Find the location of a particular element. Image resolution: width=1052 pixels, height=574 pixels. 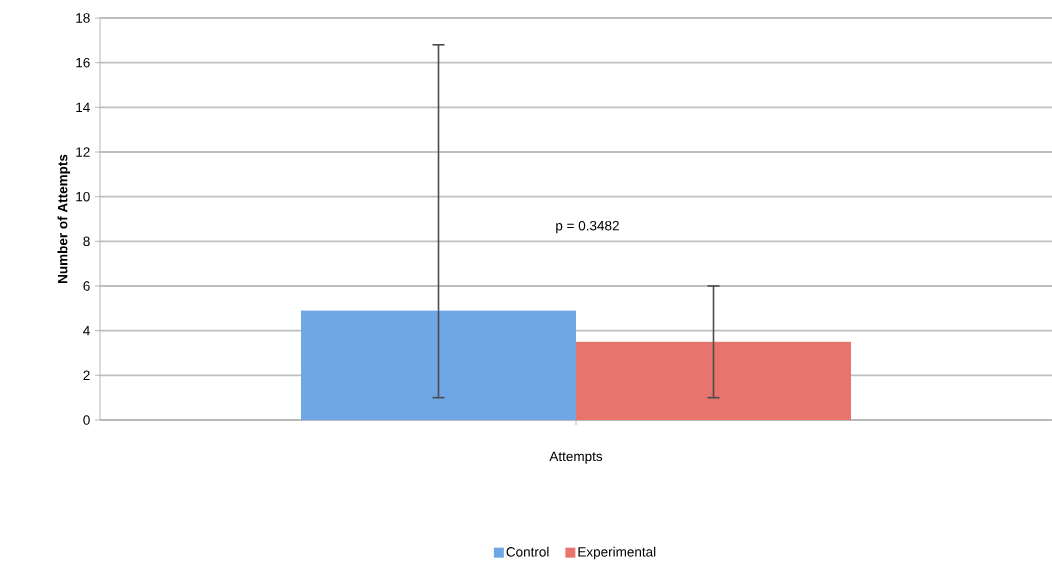

y-tick-label: 18 is located at coordinates (83, 18).